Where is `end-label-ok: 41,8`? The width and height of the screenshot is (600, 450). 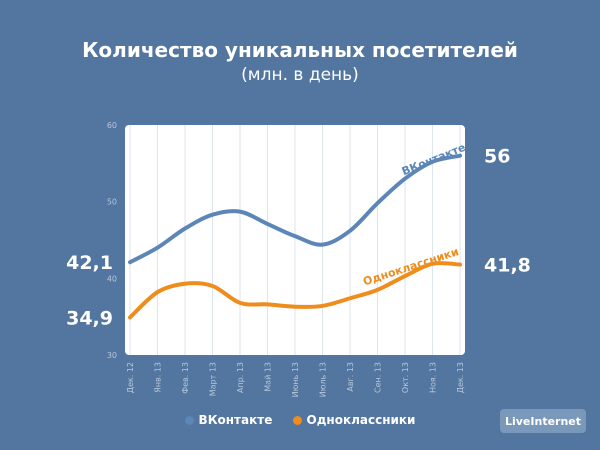
end-label-ok: 41,8 is located at coordinates (507, 266).